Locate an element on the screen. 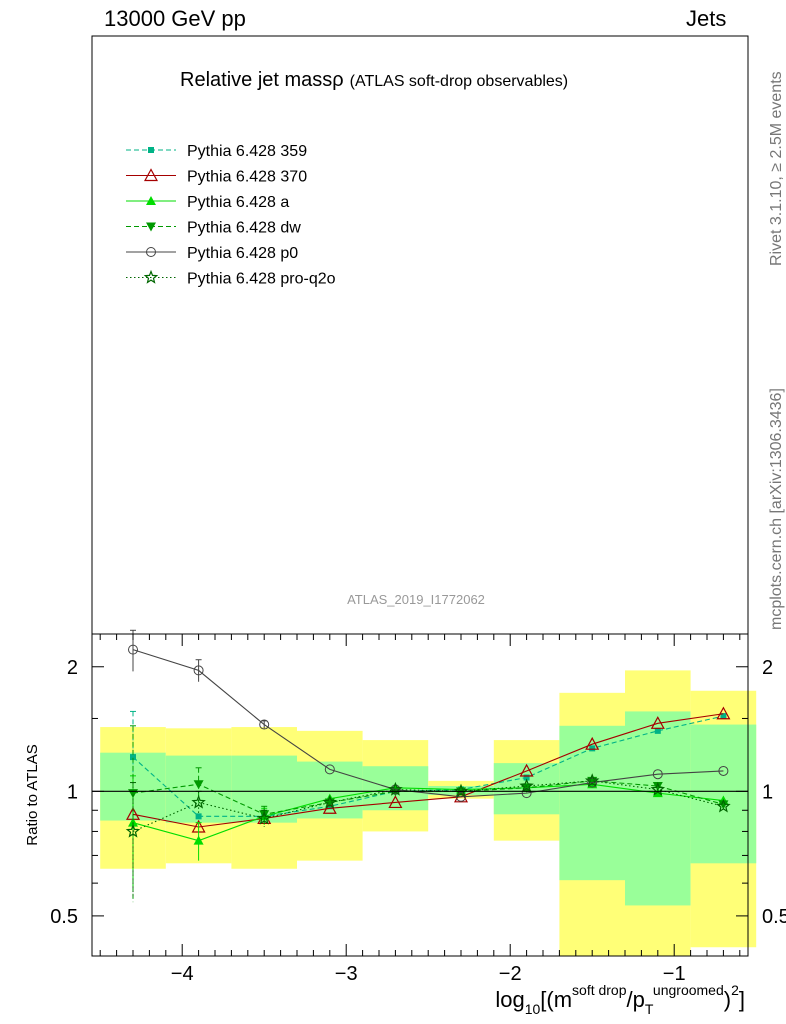 The height and width of the screenshot is (1024, 786). y-tick-label: 1 is located at coordinates (72, 792).